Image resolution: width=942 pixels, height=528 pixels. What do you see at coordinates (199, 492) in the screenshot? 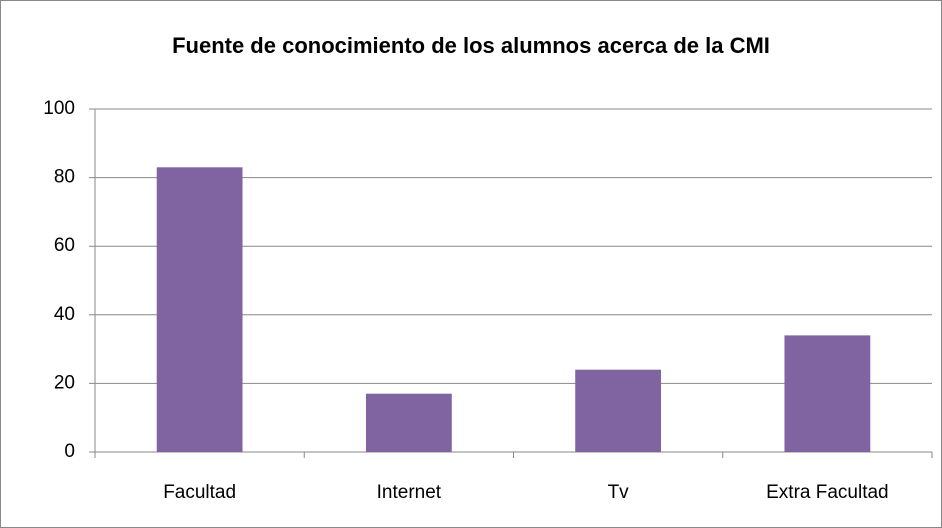
I see `x-tick-label: Facultad` at bounding box center [199, 492].